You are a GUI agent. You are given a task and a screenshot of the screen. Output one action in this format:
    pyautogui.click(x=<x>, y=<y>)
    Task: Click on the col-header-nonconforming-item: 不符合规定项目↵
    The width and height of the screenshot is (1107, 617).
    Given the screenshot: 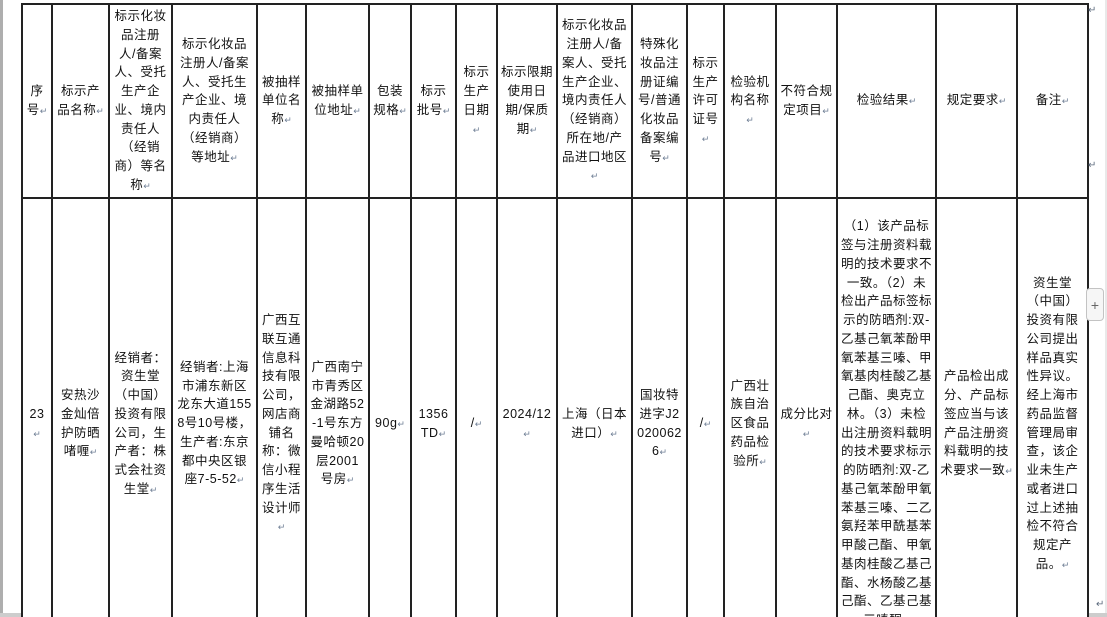 What is the action you would take?
    pyautogui.click(x=806, y=101)
    